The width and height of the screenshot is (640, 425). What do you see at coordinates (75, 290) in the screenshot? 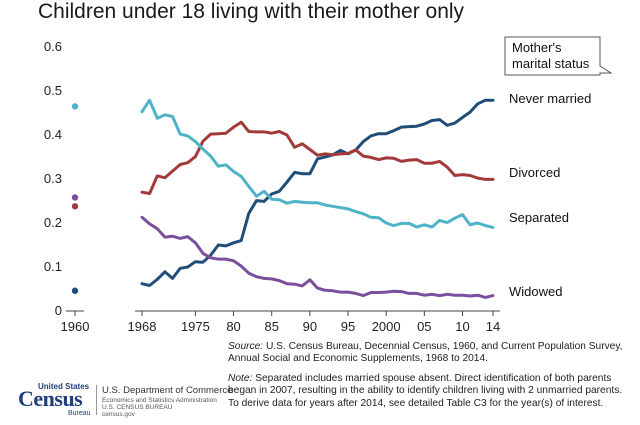
I see `point-1960-never-married` at bounding box center [75, 290].